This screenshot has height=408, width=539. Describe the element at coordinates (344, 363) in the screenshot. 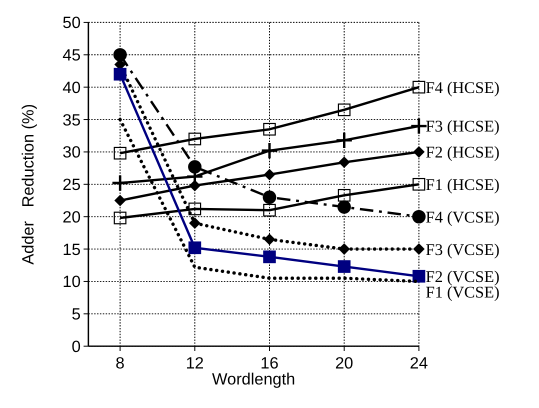

I see `x-tick-label: 20` at that location.